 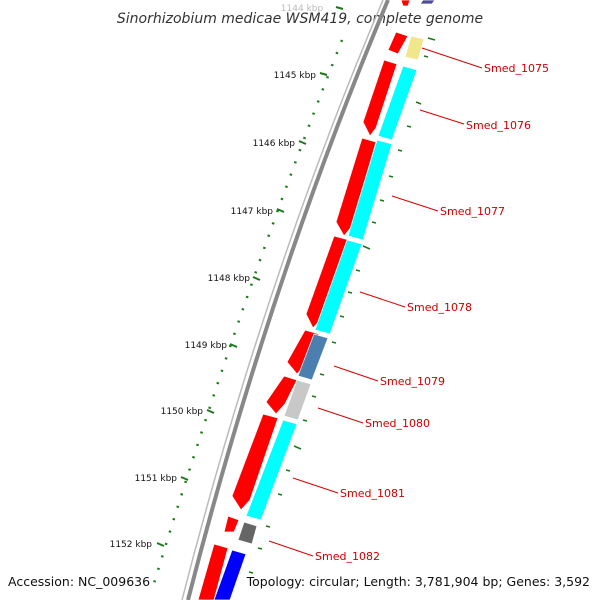 What do you see at coordinates (247, 533) in the screenshot?
I see `feature-dark-gray` at bounding box center [247, 533].